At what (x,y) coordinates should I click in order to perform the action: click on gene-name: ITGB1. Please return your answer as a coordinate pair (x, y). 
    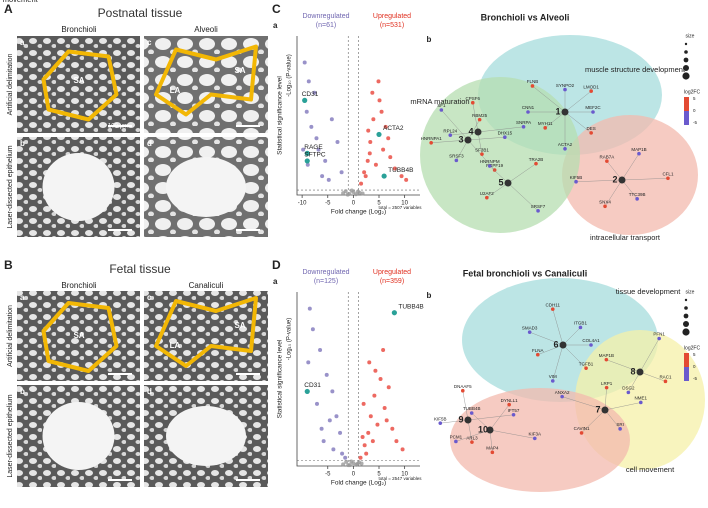
    Looking at the image, I should click on (581, 323).